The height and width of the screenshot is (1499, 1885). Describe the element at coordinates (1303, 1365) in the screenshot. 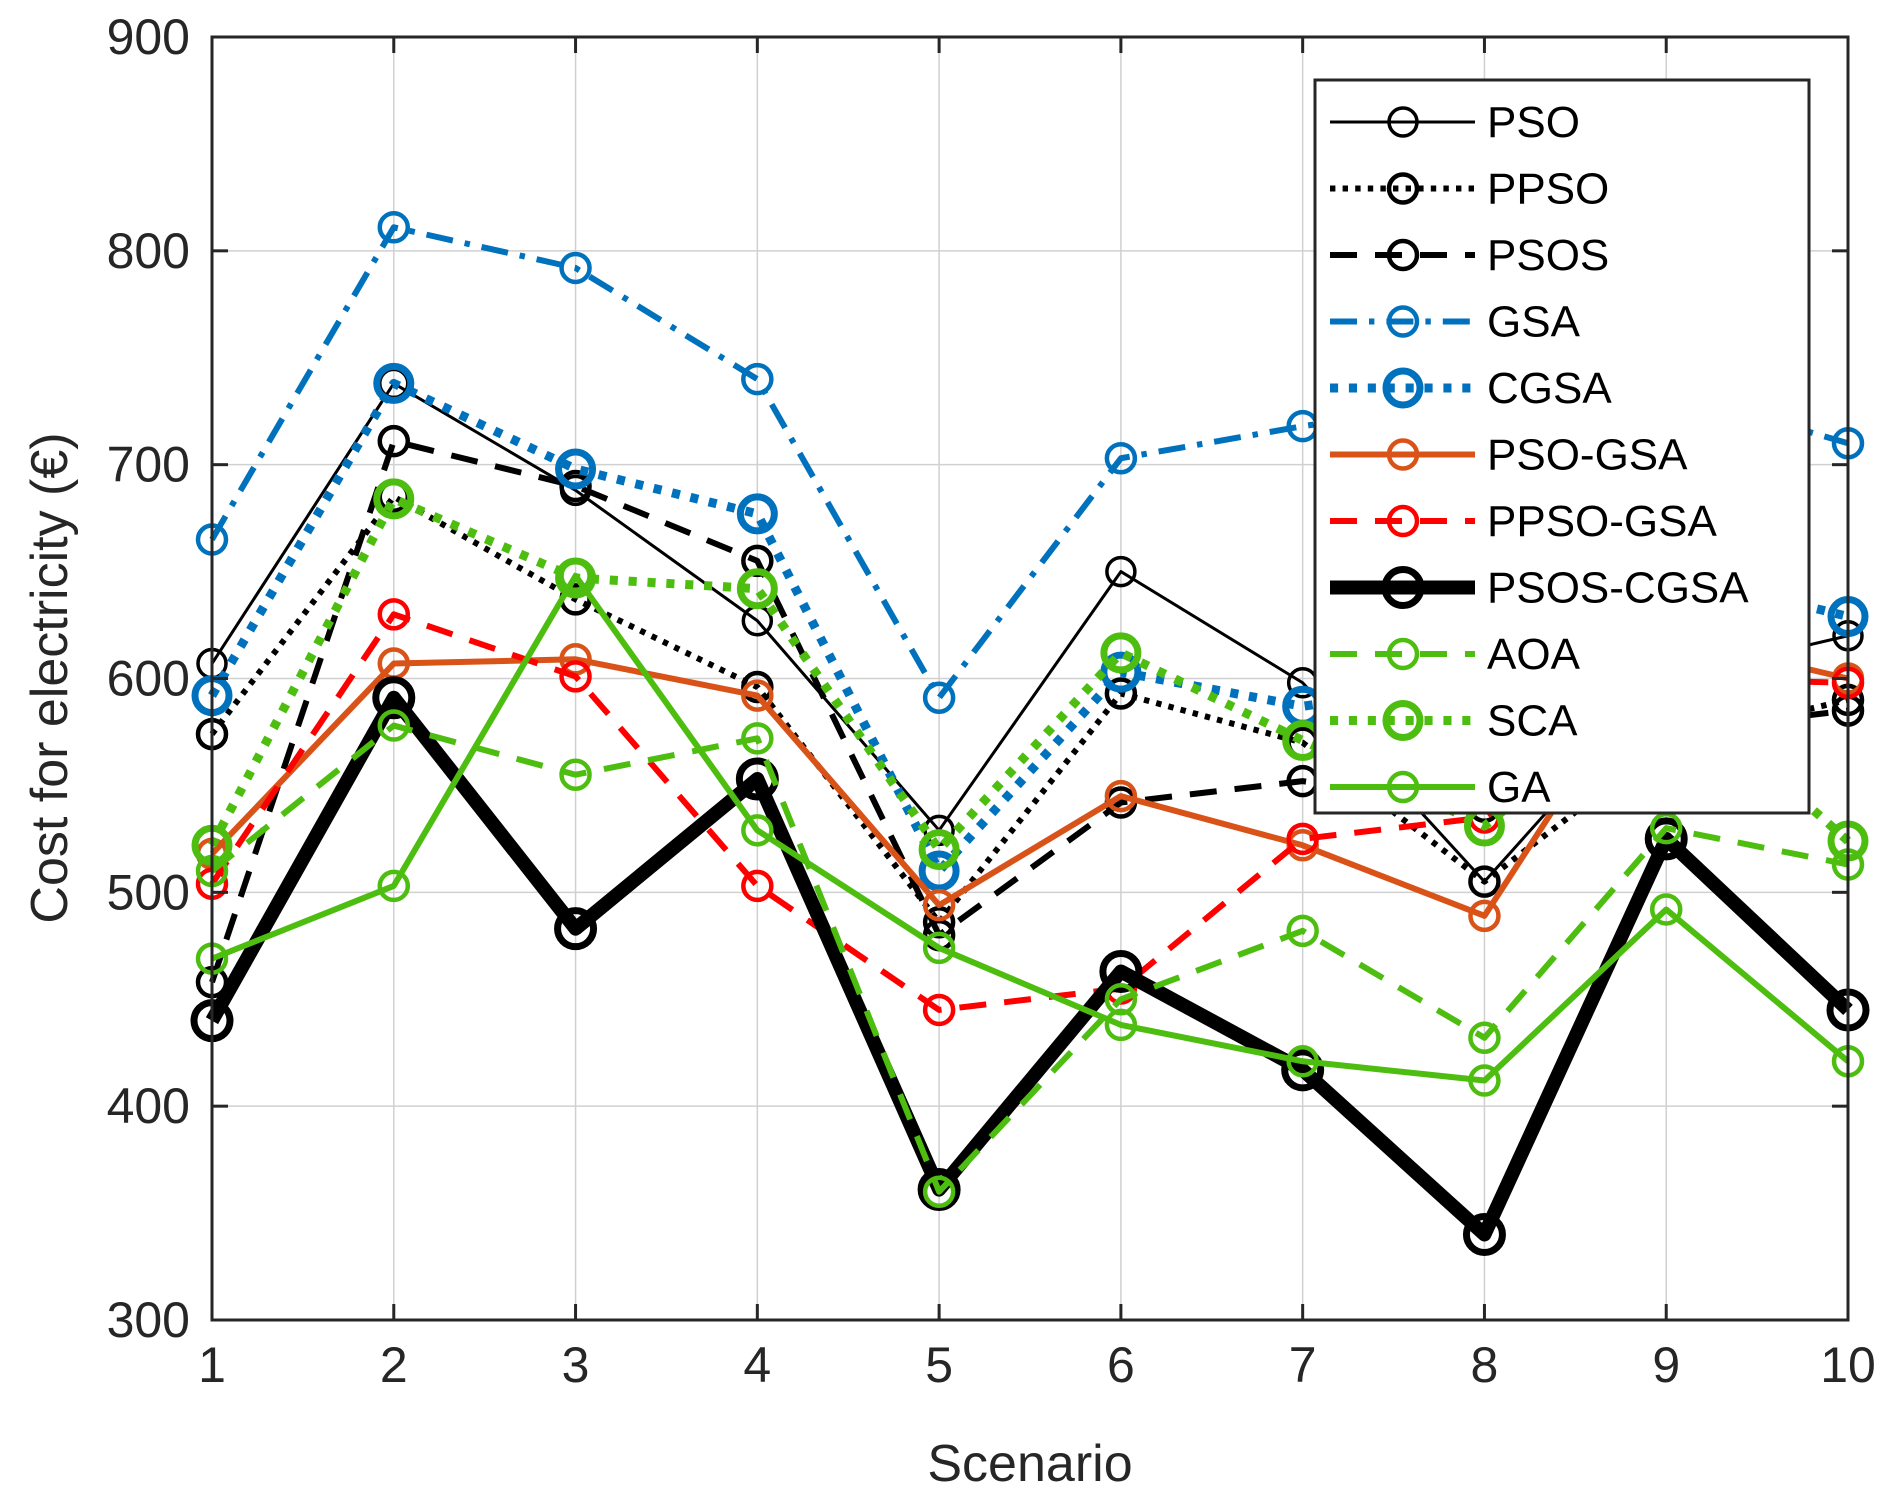

I see `x-tick-label: 7` at that location.